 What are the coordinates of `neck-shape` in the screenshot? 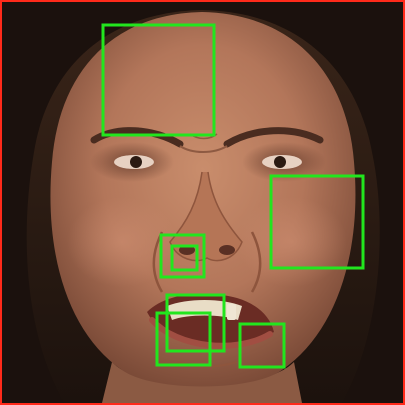 It's located at (202, 382).